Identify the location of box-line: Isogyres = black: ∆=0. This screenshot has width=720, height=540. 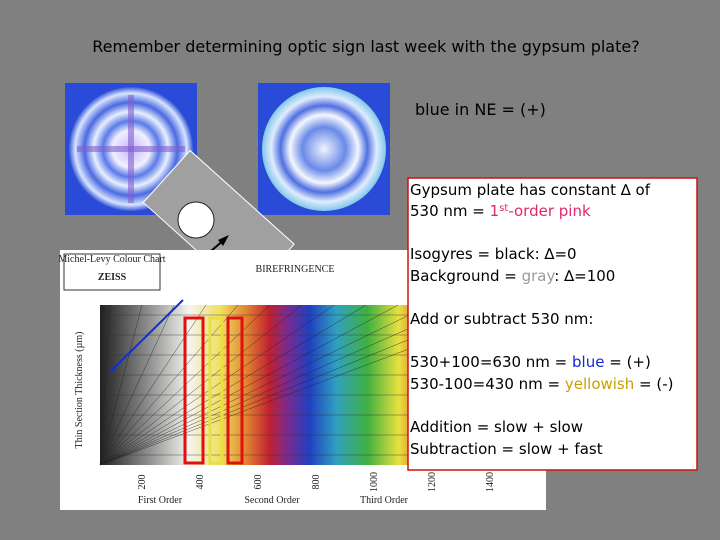
(493, 254).